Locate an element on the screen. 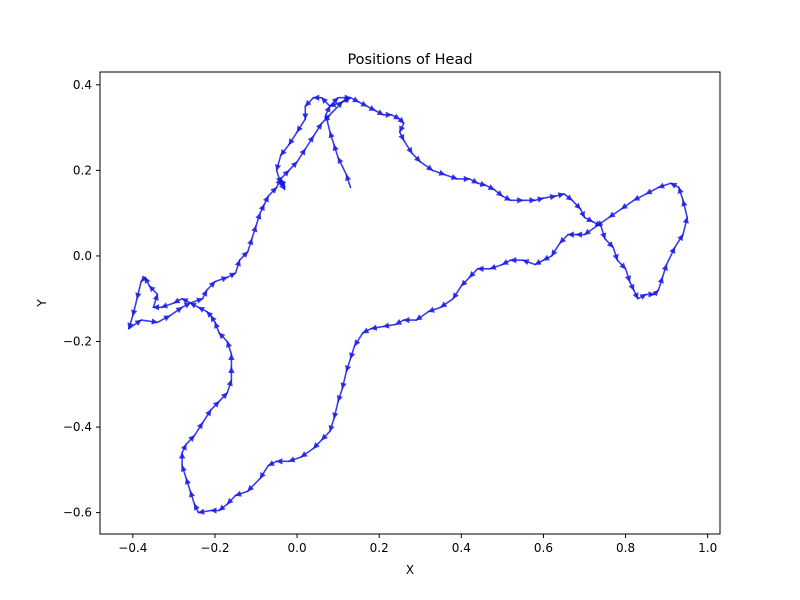  y-tick-label: 0.0 is located at coordinates (82, 256).